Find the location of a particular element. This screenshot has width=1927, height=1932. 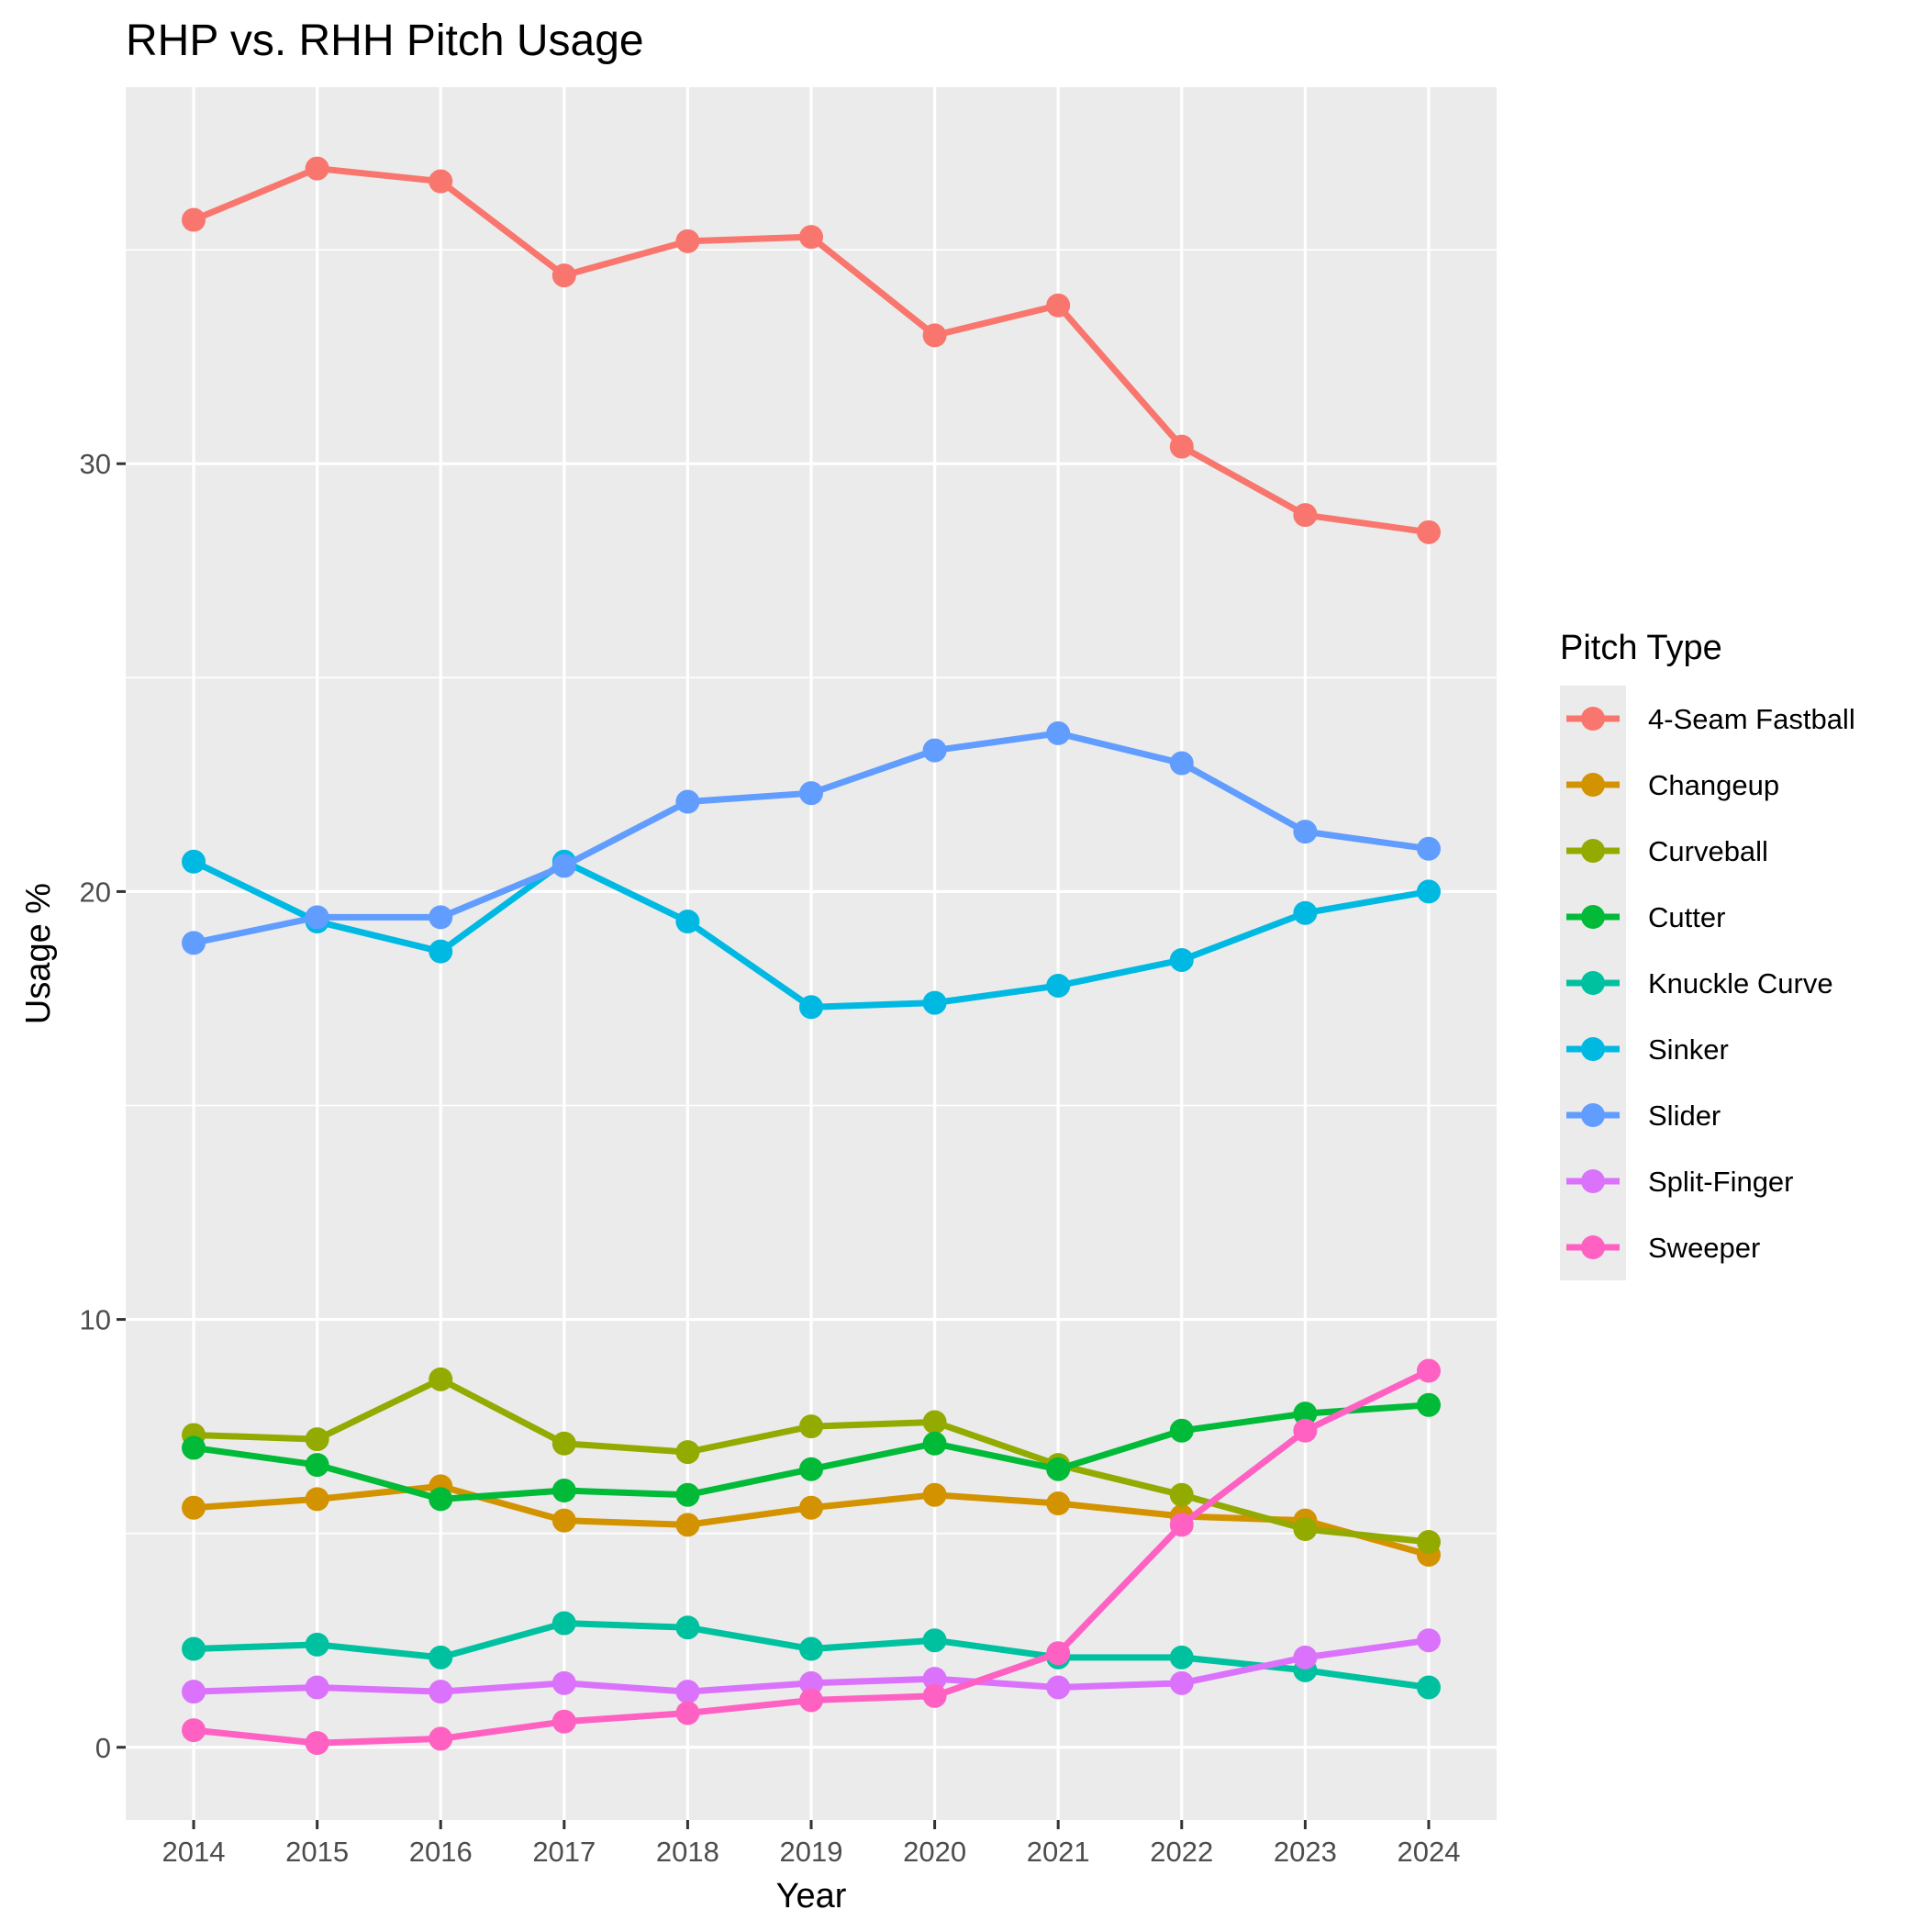

y-tick-label: 0 is located at coordinates (103, 1748).